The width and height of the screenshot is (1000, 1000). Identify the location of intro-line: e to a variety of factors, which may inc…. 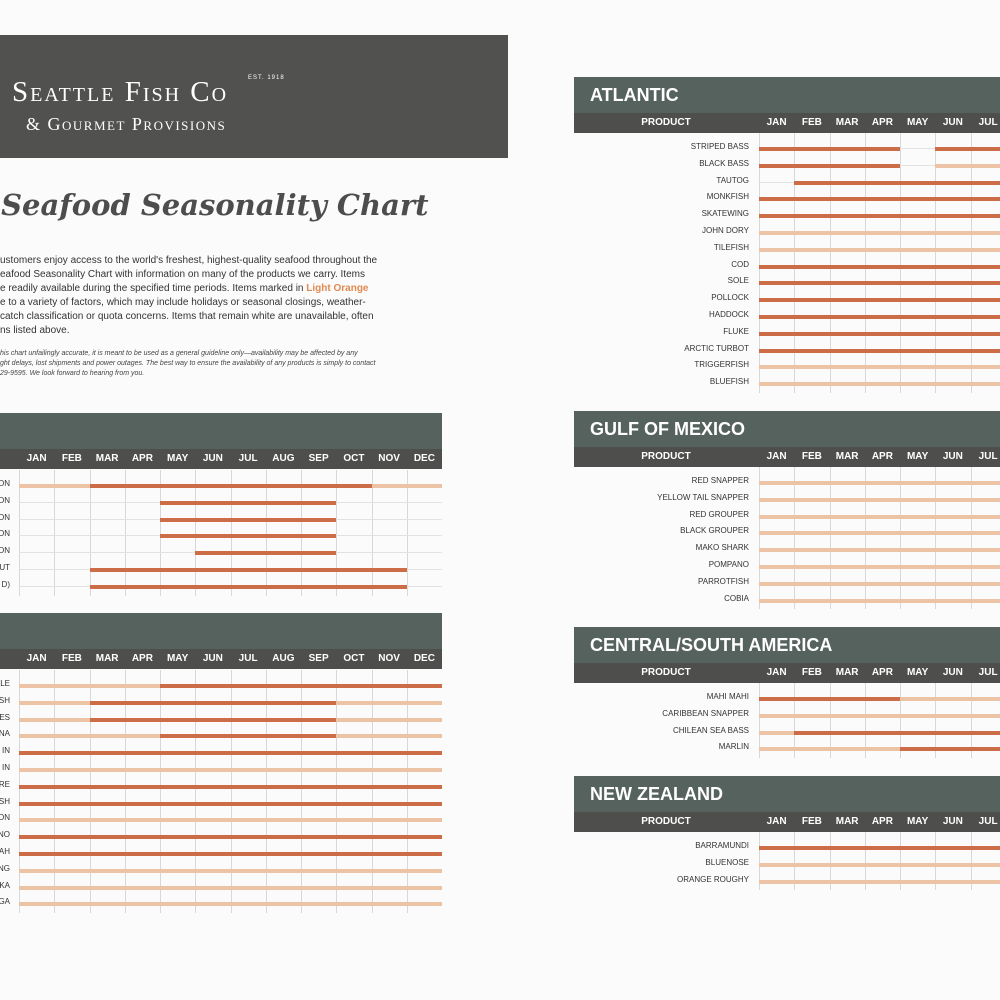
(183, 302).